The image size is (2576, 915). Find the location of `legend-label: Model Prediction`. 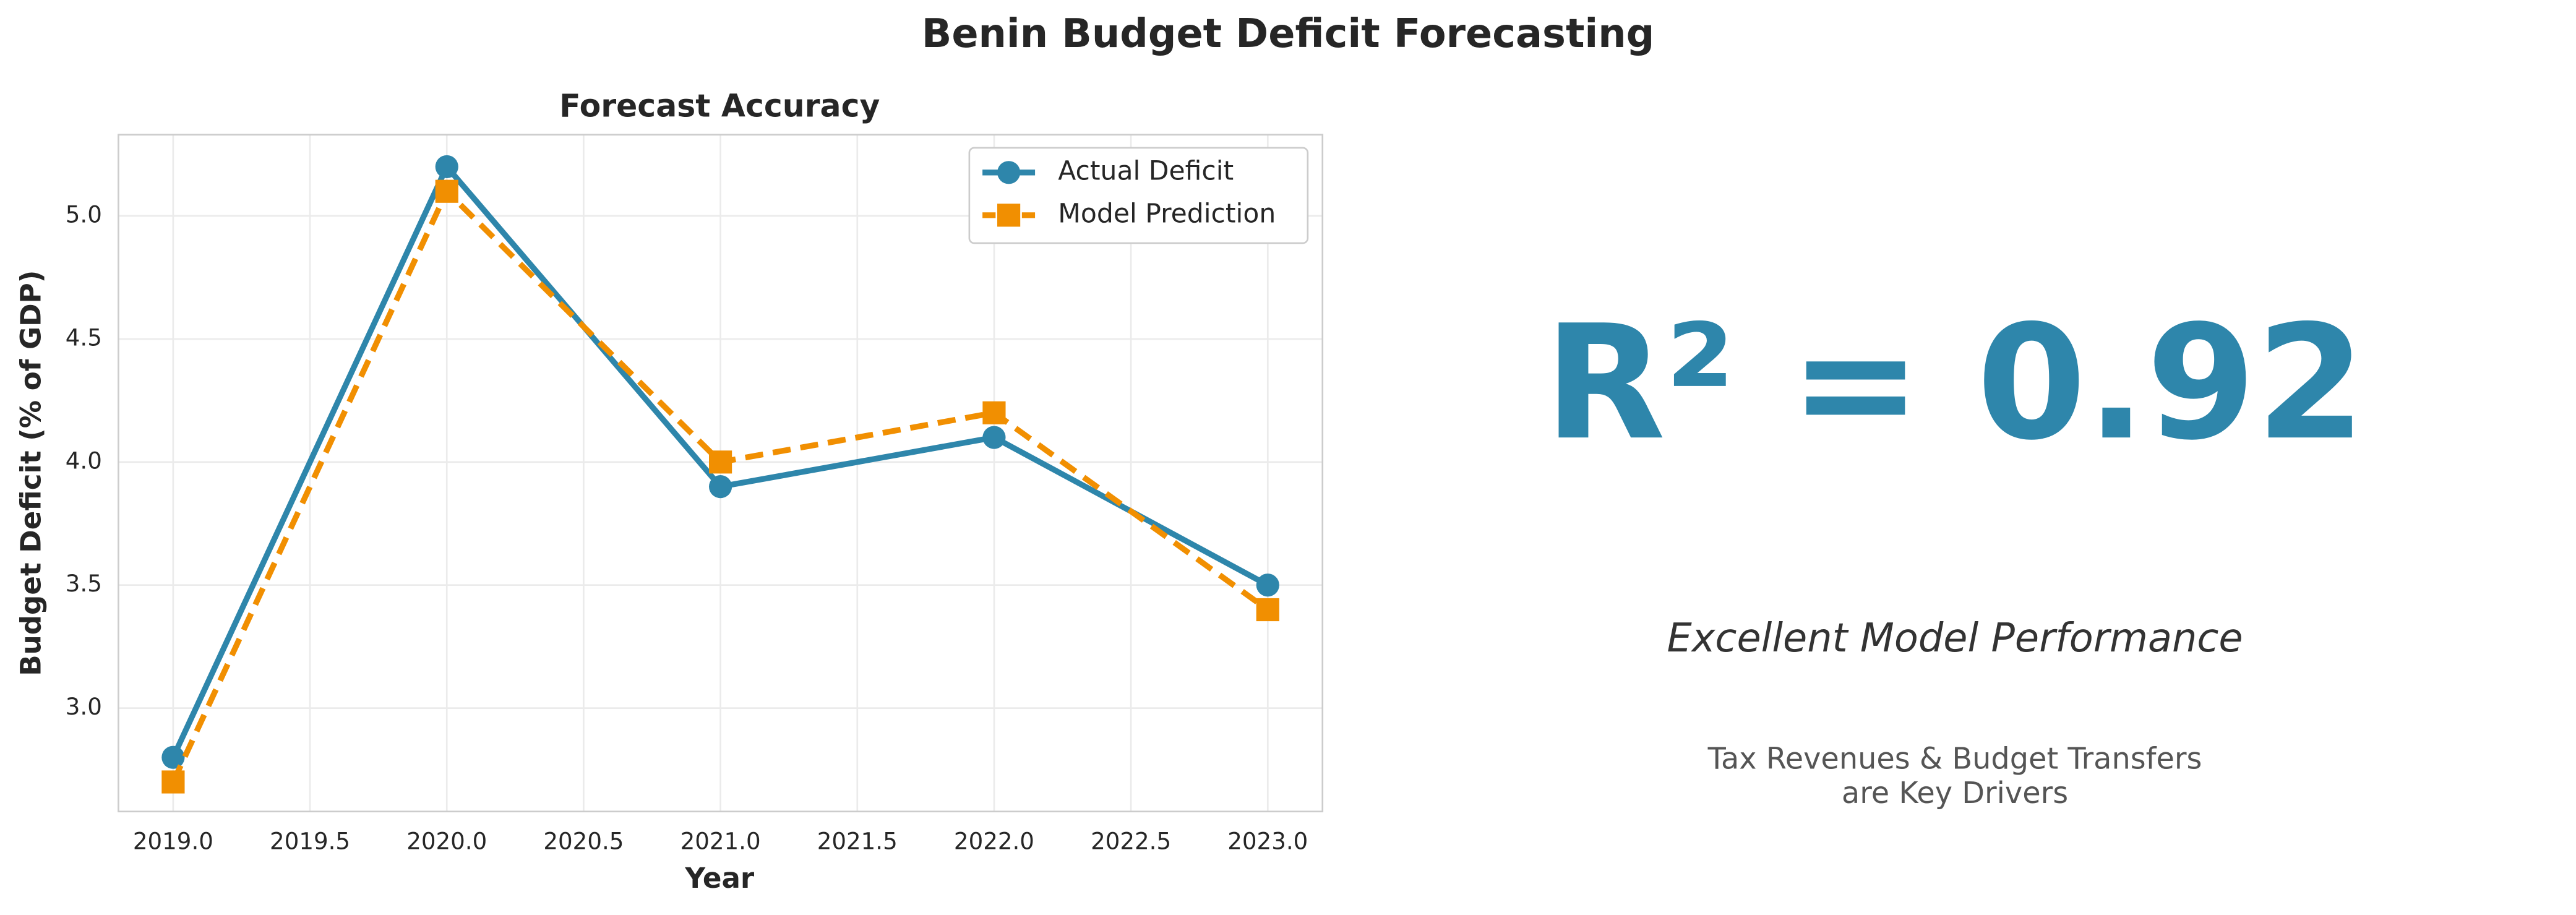

legend-label: Model Prediction is located at coordinates (1167, 214).